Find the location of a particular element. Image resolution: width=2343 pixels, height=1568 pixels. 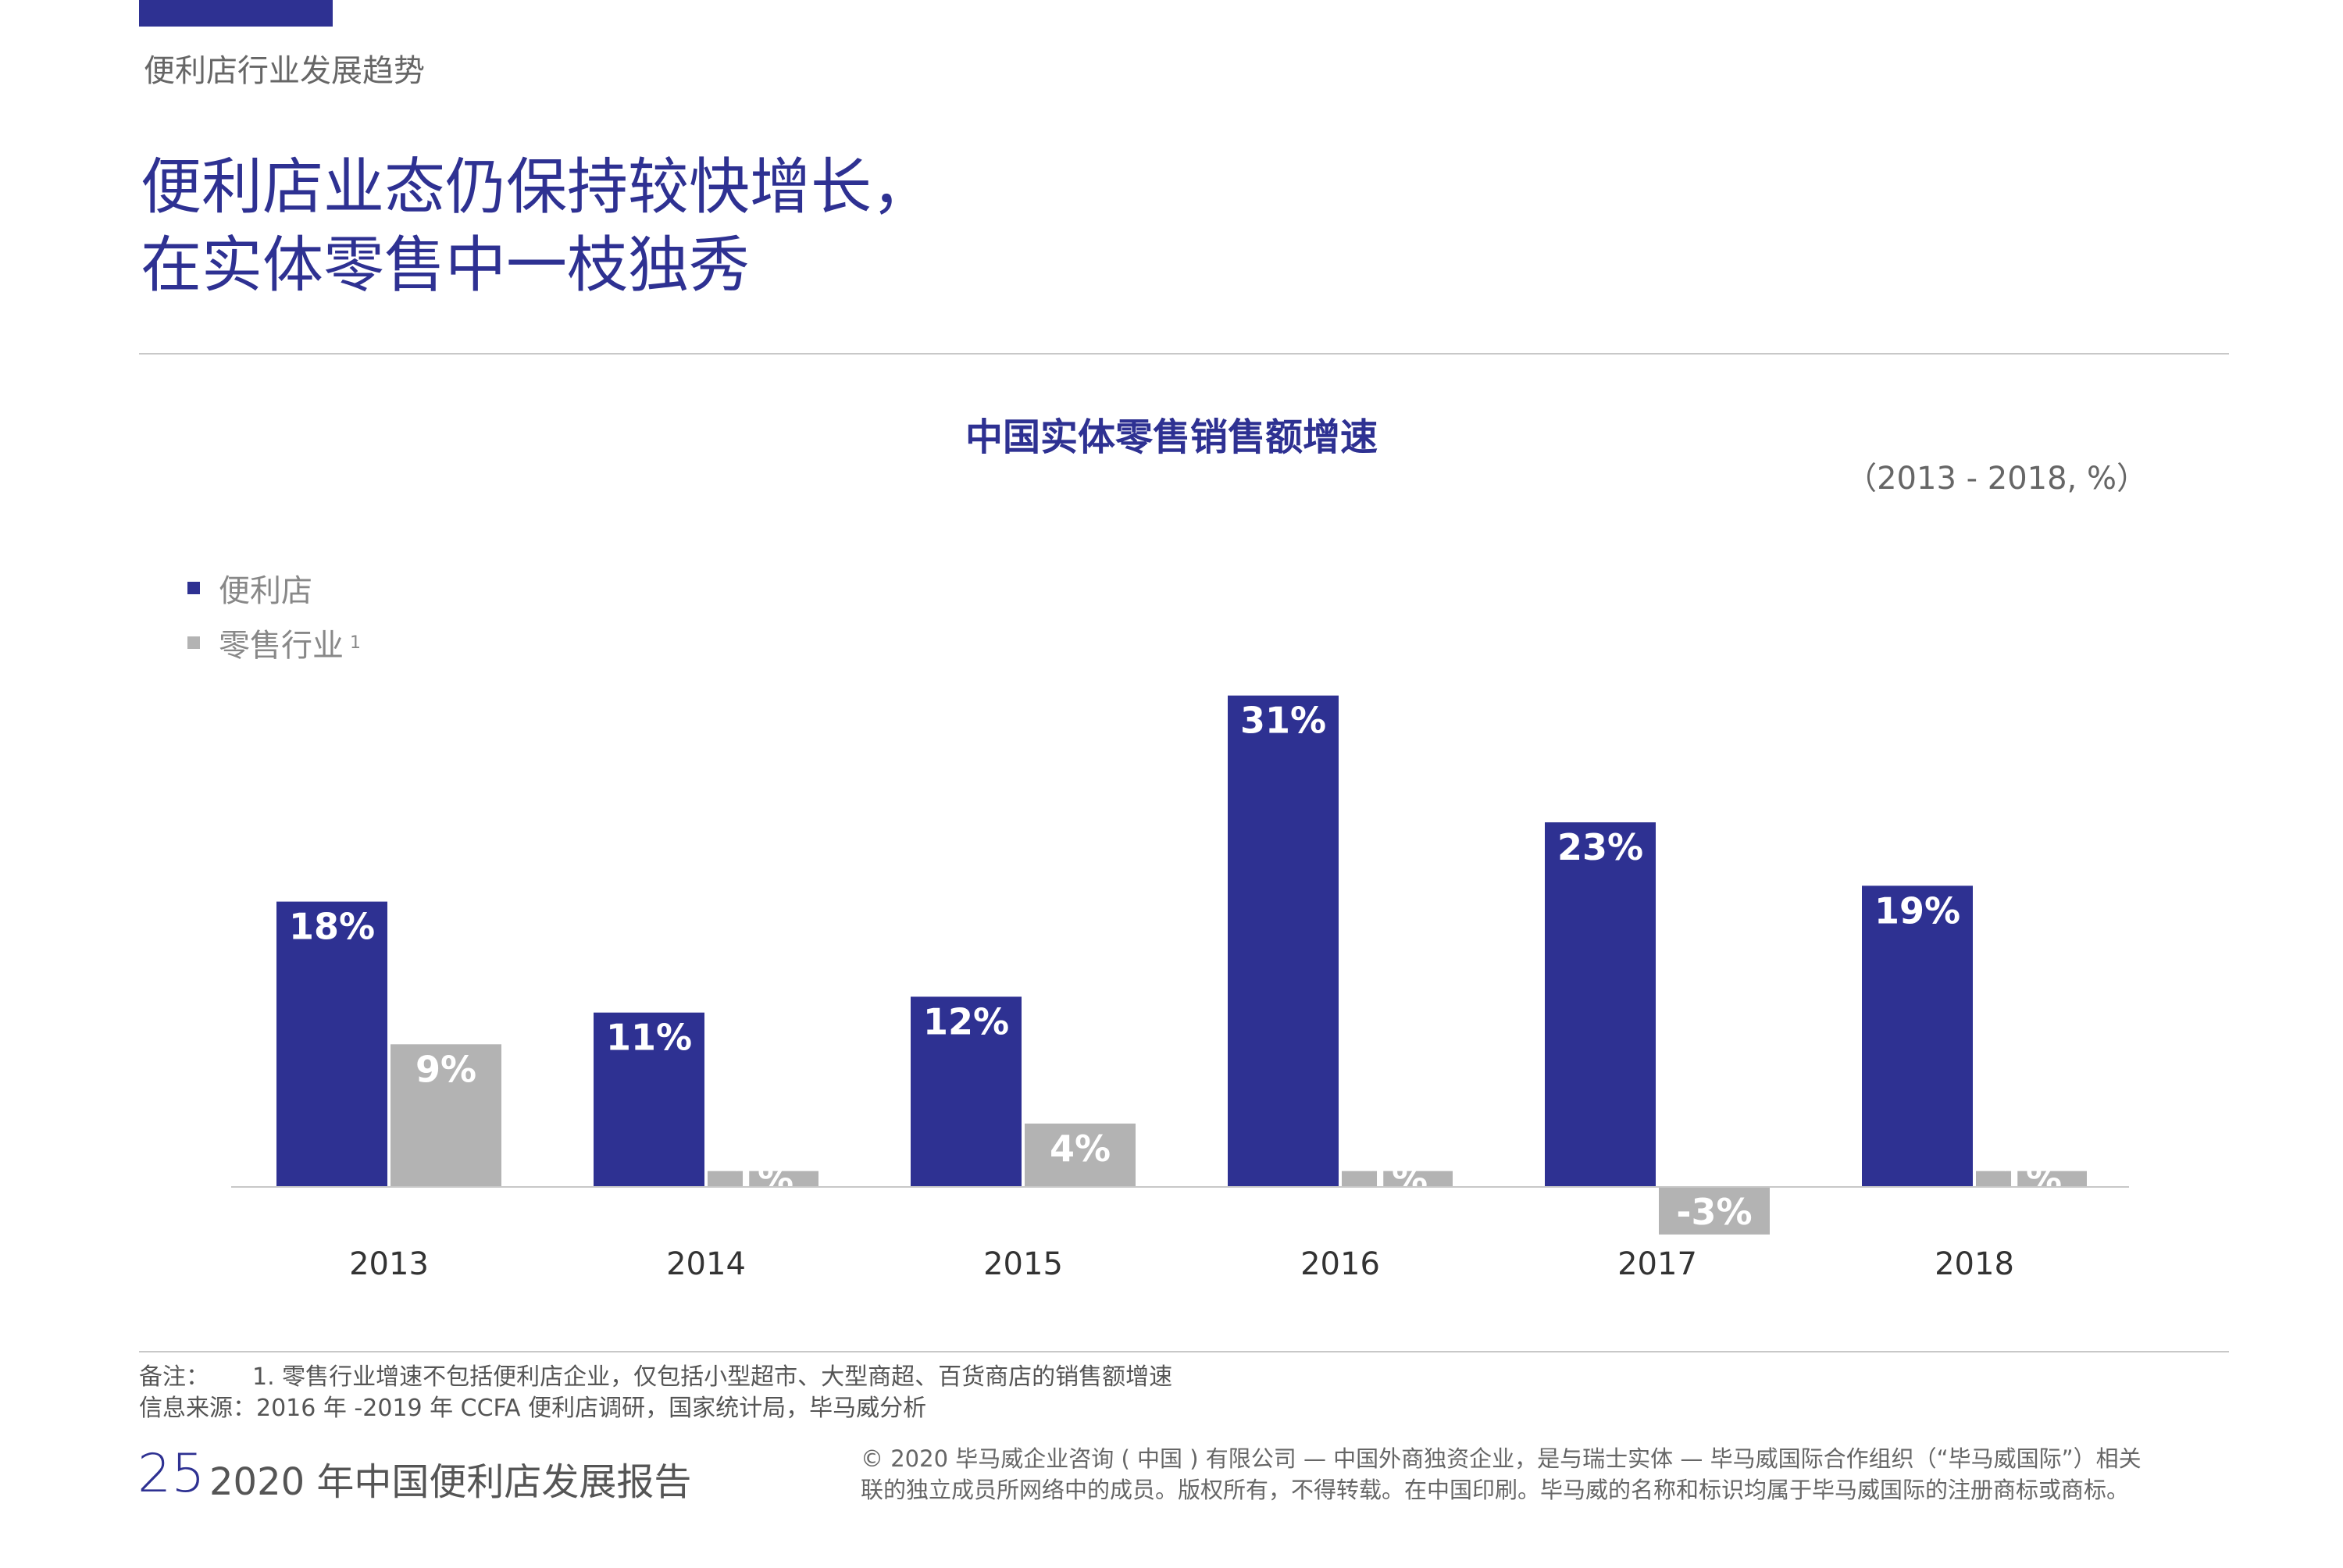

data-label-retail-2015: 4% is located at coordinates (1080, 1149).